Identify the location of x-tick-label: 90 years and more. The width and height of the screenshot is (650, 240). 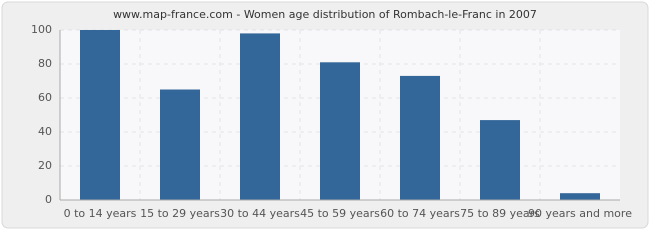
(580, 213).